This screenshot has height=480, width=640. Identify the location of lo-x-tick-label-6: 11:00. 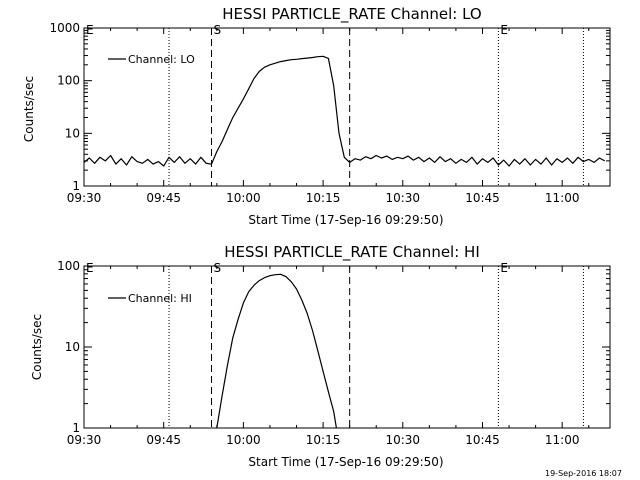
(562, 198).